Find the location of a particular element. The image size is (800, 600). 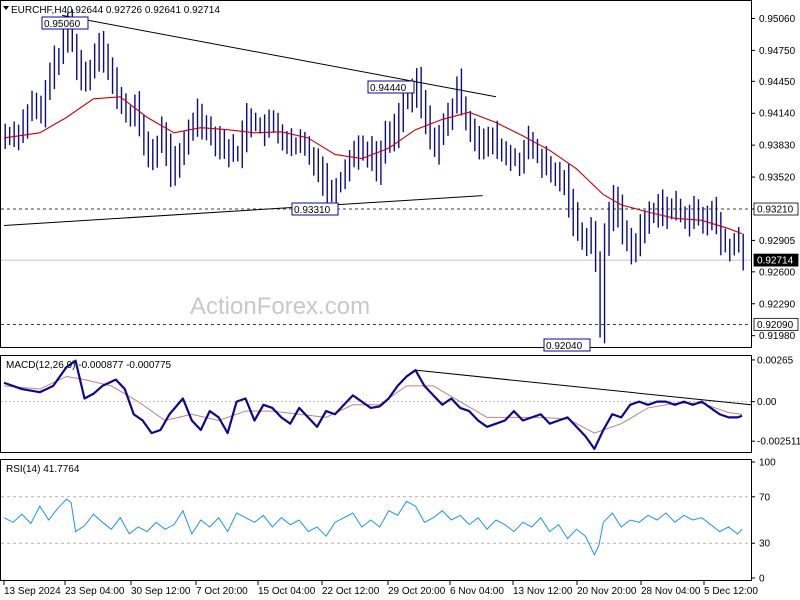

x-tick-label: 15 Oct 04:00 is located at coordinates (287, 591).